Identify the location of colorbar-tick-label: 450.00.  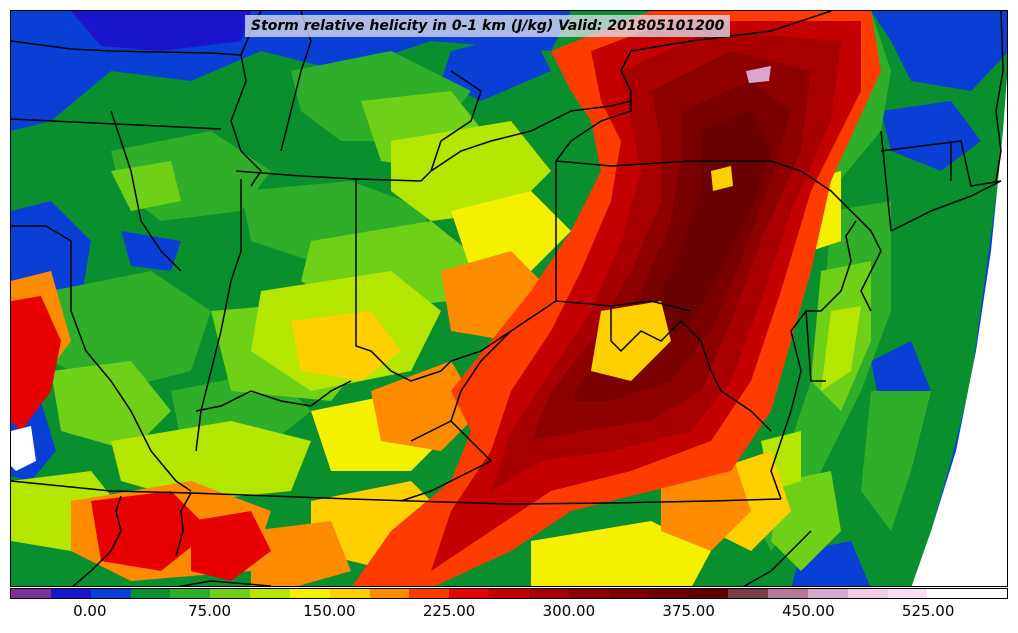
(808, 611).